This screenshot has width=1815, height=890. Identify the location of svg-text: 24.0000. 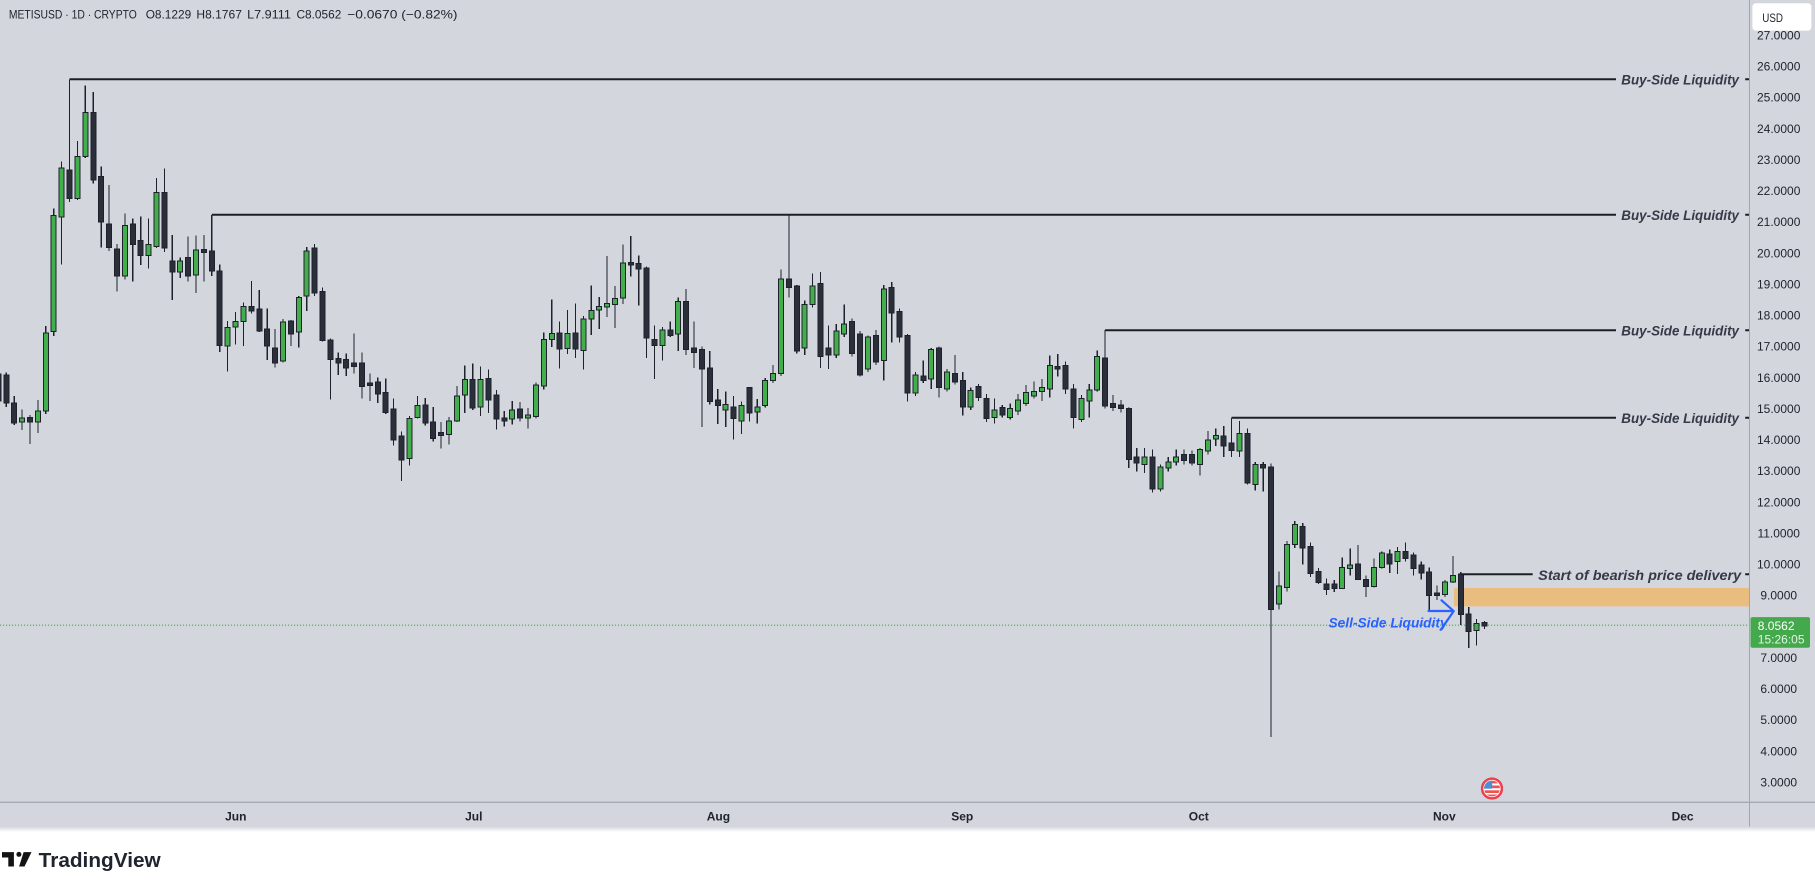
(1779, 129).